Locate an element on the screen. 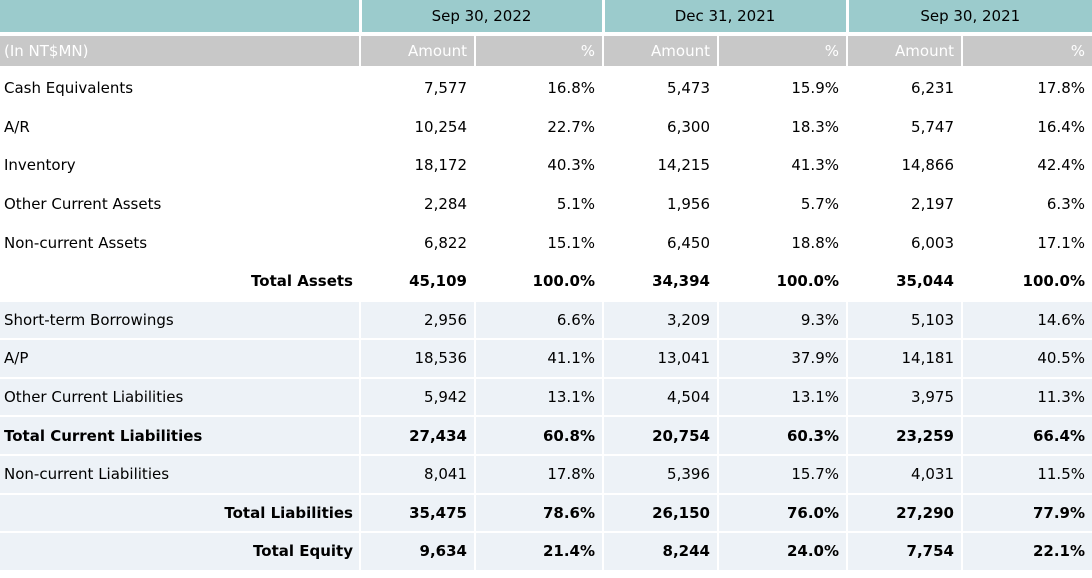 This screenshot has width=1092, height=578. subheader-row: (In NT$MN) Amount % Amount % Amount % is located at coordinates (546, 52).